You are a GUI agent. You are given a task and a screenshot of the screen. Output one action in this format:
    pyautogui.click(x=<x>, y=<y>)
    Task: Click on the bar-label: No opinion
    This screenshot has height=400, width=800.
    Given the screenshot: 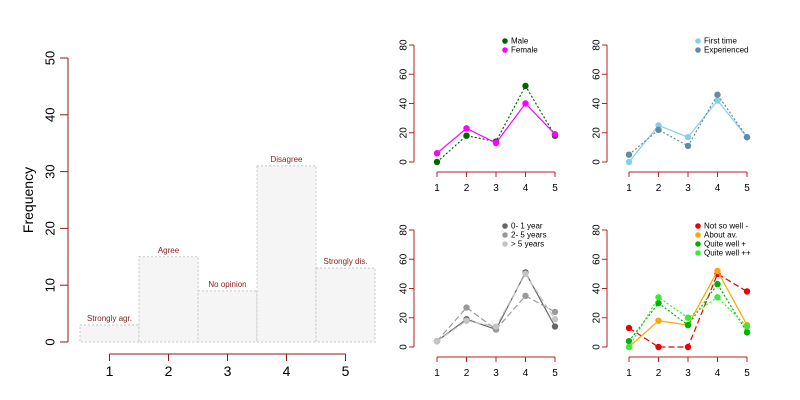 What is the action you would take?
    pyautogui.click(x=227, y=284)
    